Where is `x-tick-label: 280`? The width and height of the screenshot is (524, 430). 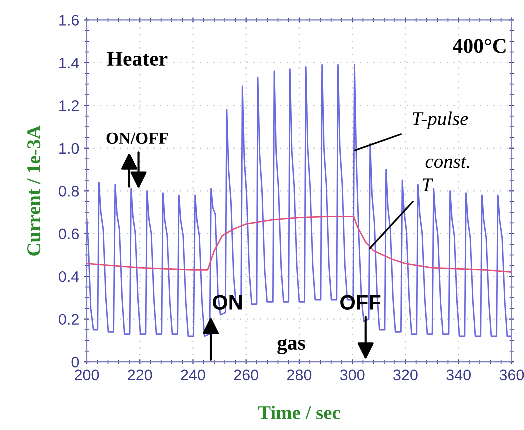 x-tick-label: 280 is located at coordinates (299, 375).